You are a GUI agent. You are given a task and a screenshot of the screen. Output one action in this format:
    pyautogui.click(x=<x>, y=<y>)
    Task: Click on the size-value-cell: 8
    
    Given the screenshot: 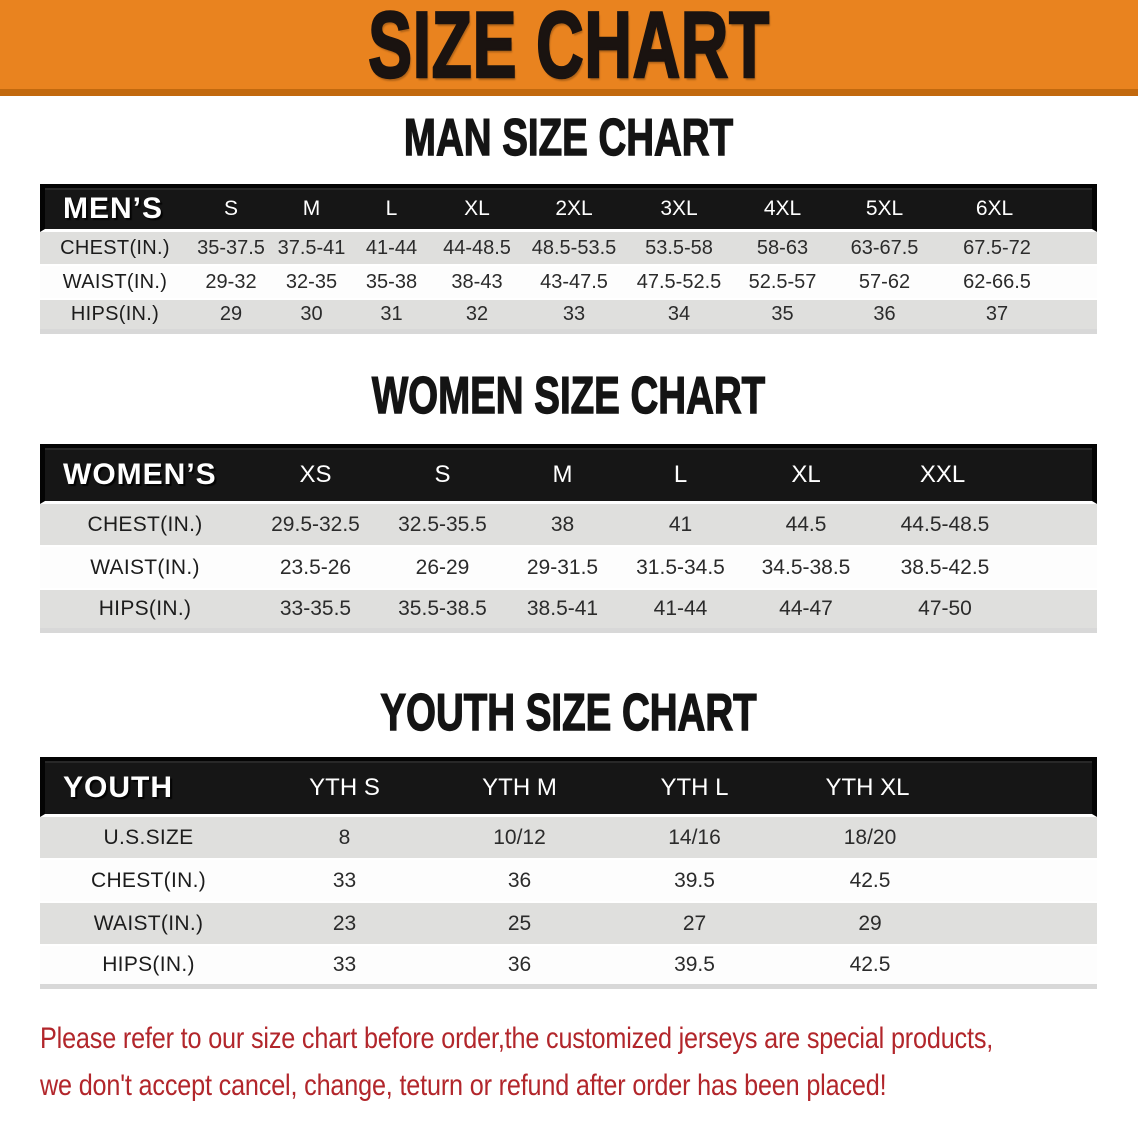 What is the action you would take?
    pyautogui.click(x=344, y=838)
    